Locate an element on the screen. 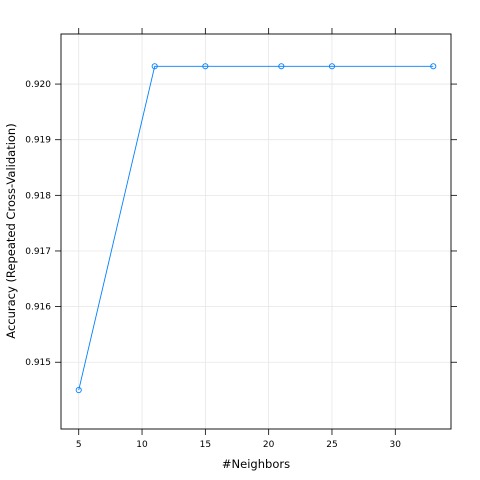 The height and width of the screenshot is (480, 480). y-axis-title: Accuracy (Repeated Cross-Validation) is located at coordinates (11, 230).